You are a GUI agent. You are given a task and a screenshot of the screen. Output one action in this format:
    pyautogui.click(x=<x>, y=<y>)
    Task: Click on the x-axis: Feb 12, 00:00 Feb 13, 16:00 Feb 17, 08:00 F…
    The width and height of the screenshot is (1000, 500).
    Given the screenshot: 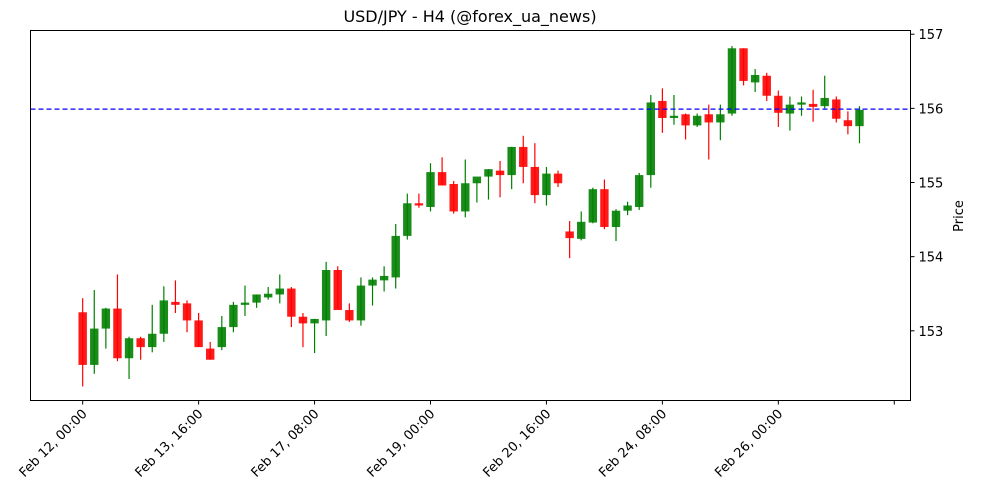 What is the action you would take?
    pyautogui.click(x=456, y=440)
    